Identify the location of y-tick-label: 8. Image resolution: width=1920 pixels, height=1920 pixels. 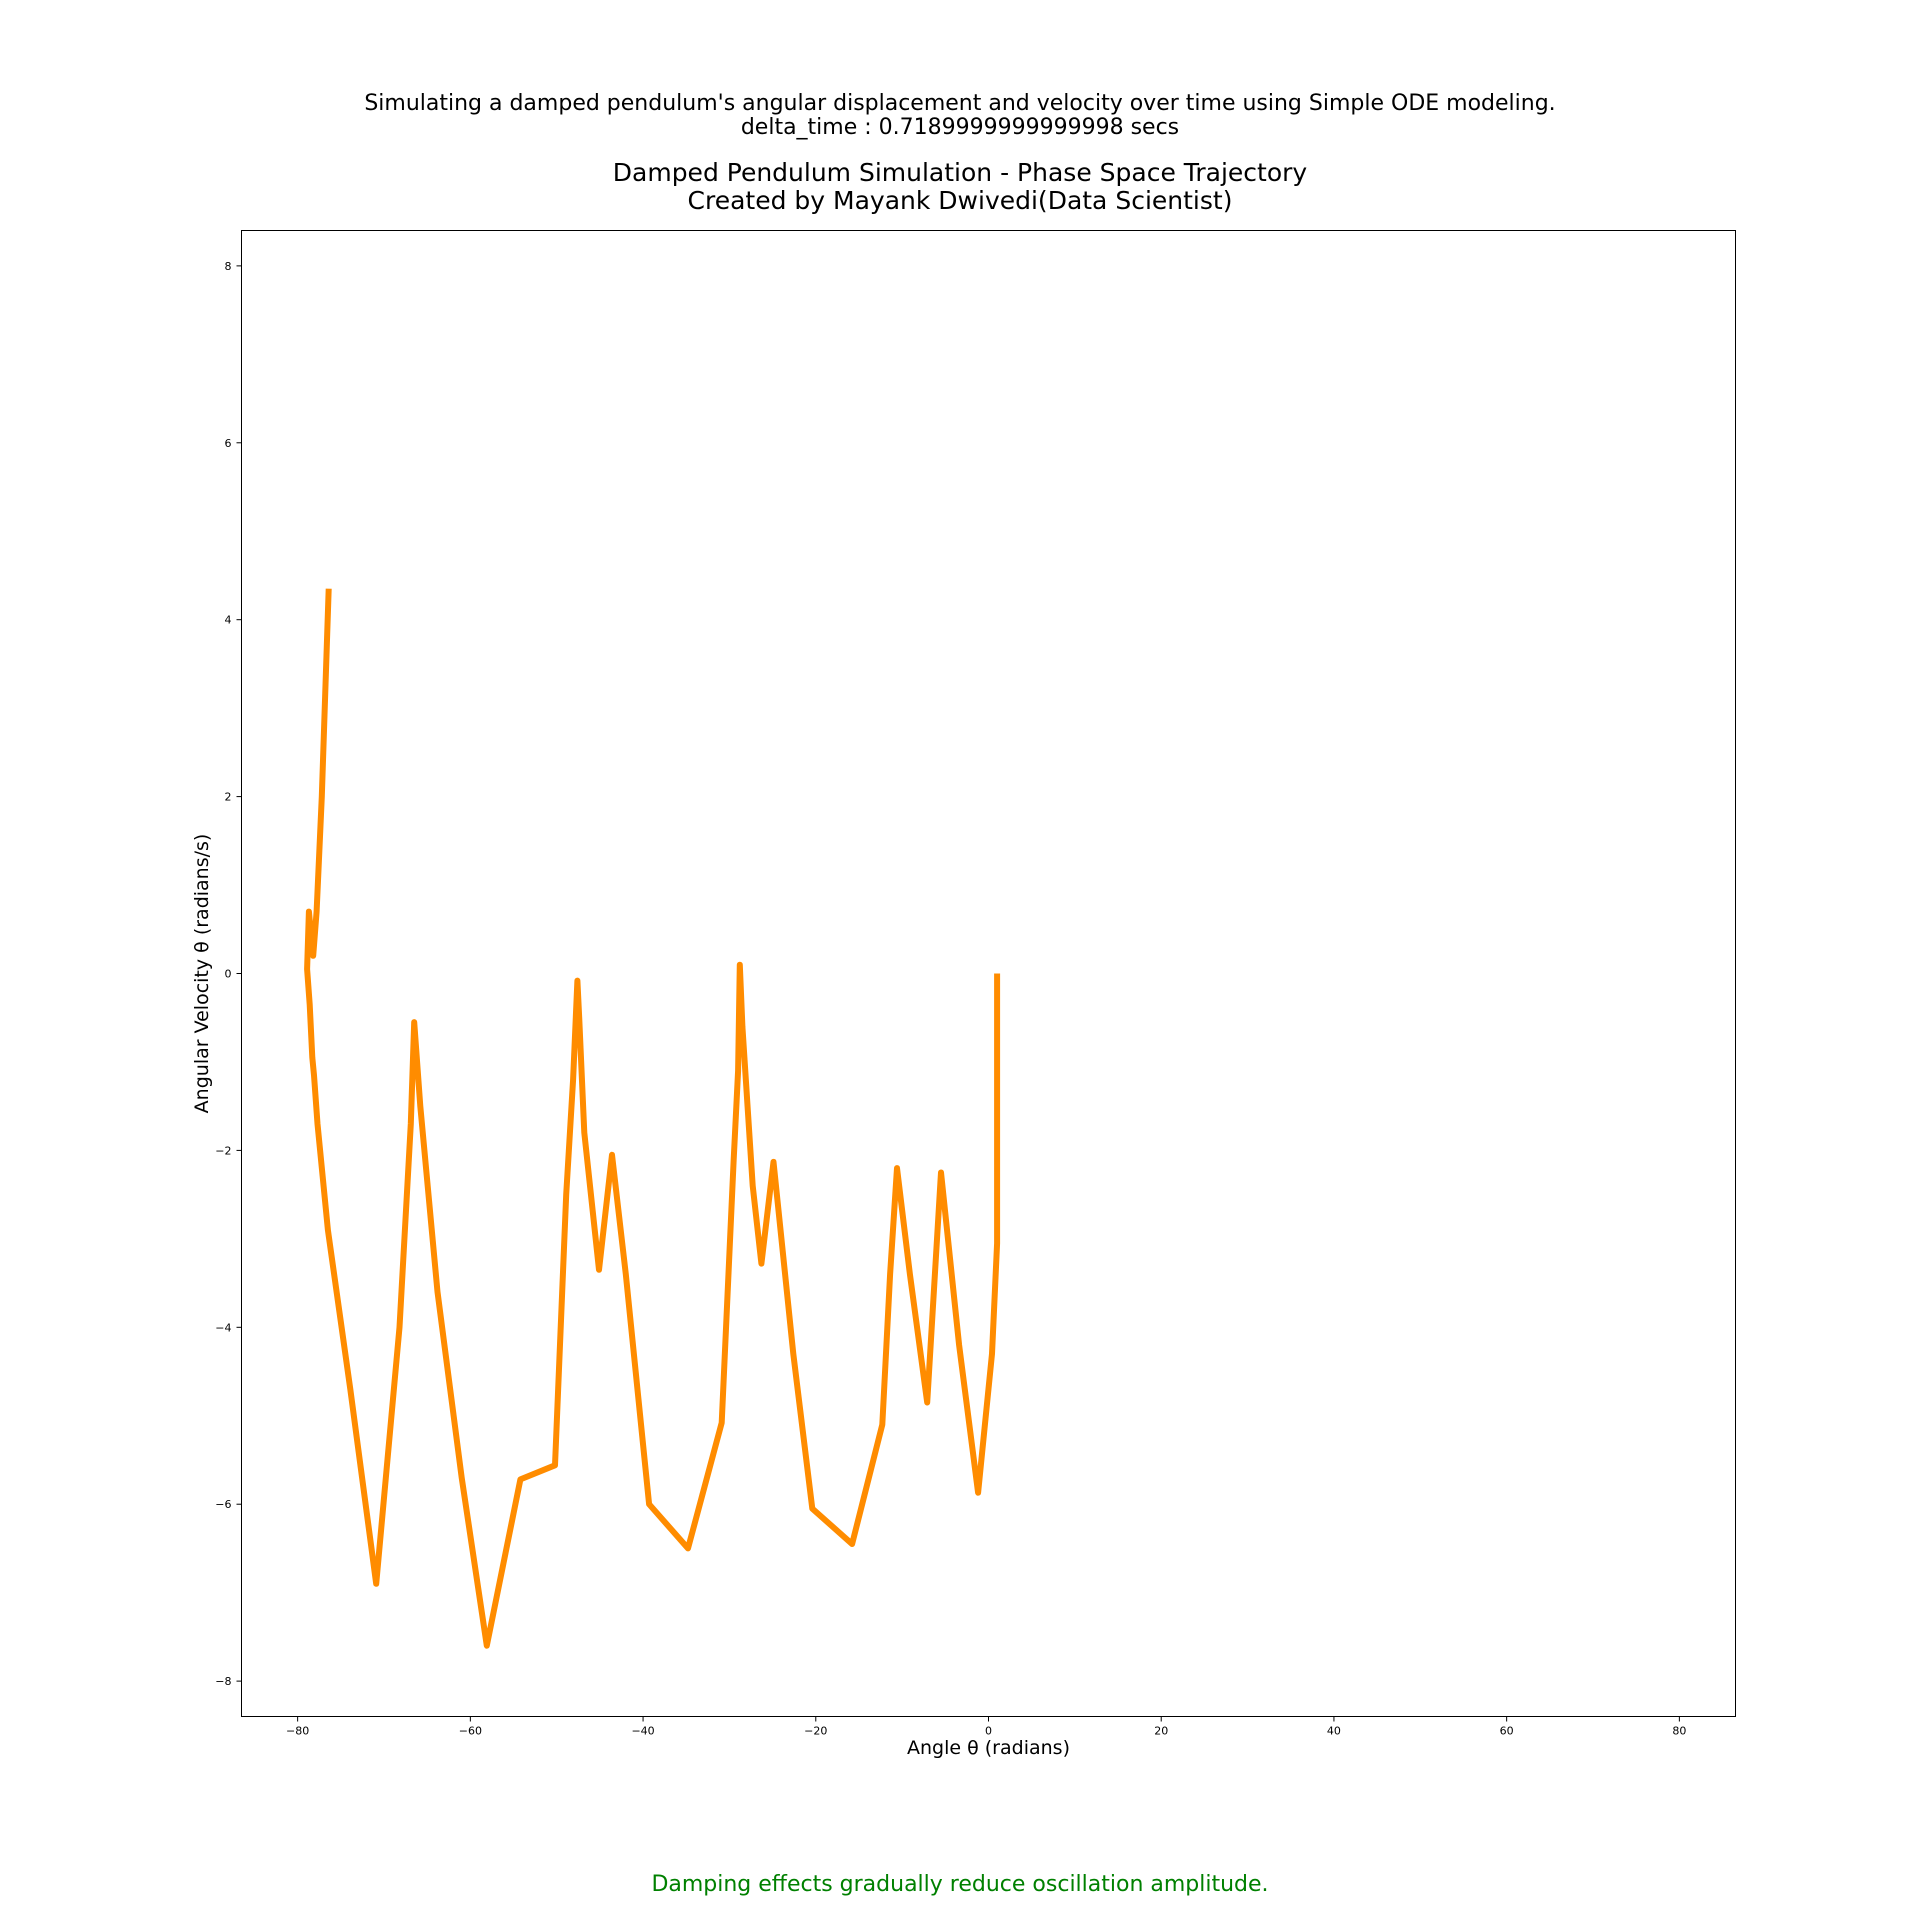
(228, 266).